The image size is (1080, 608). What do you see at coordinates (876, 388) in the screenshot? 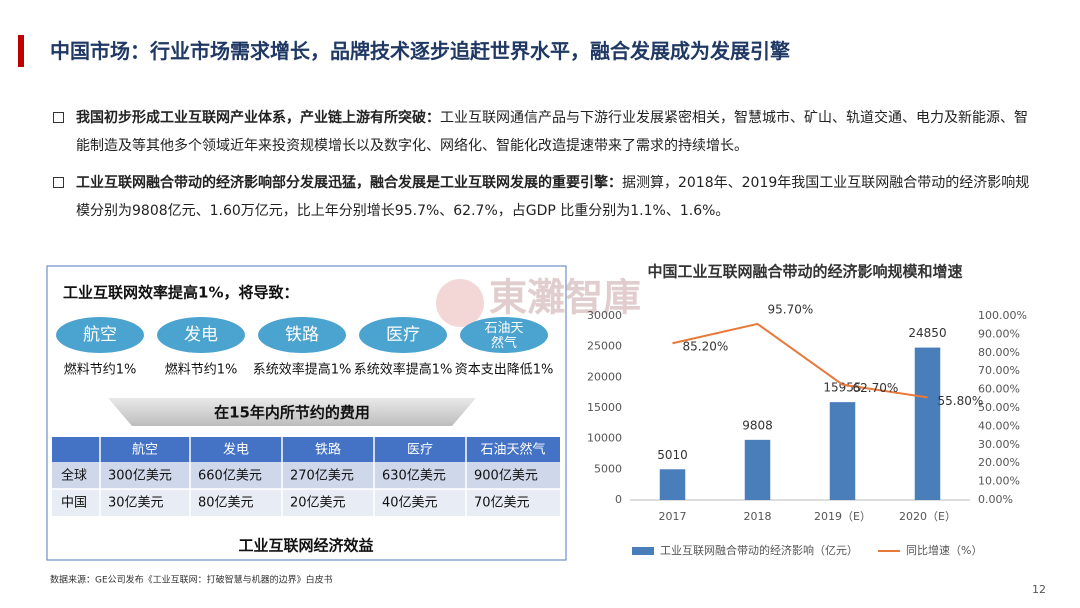
I see `data-label: 62.70%` at bounding box center [876, 388].